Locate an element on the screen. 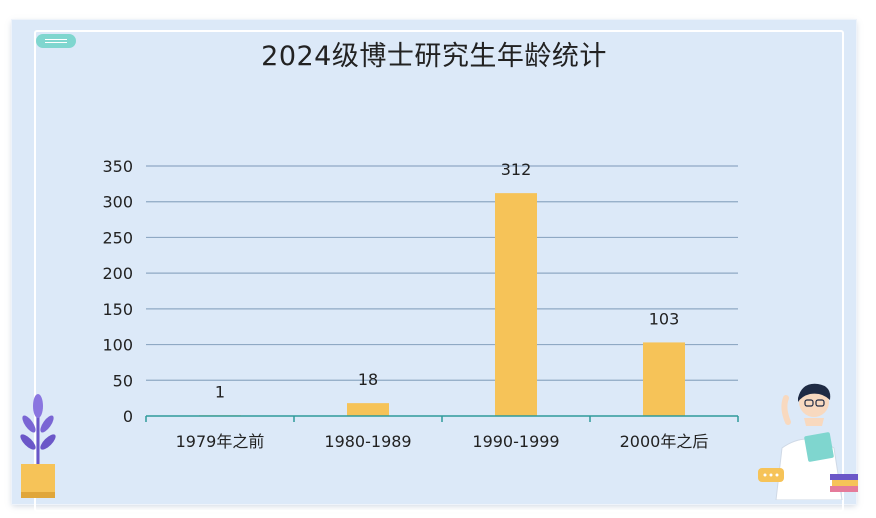  y-tick-label: 350 is located at coordinates (117, 166).